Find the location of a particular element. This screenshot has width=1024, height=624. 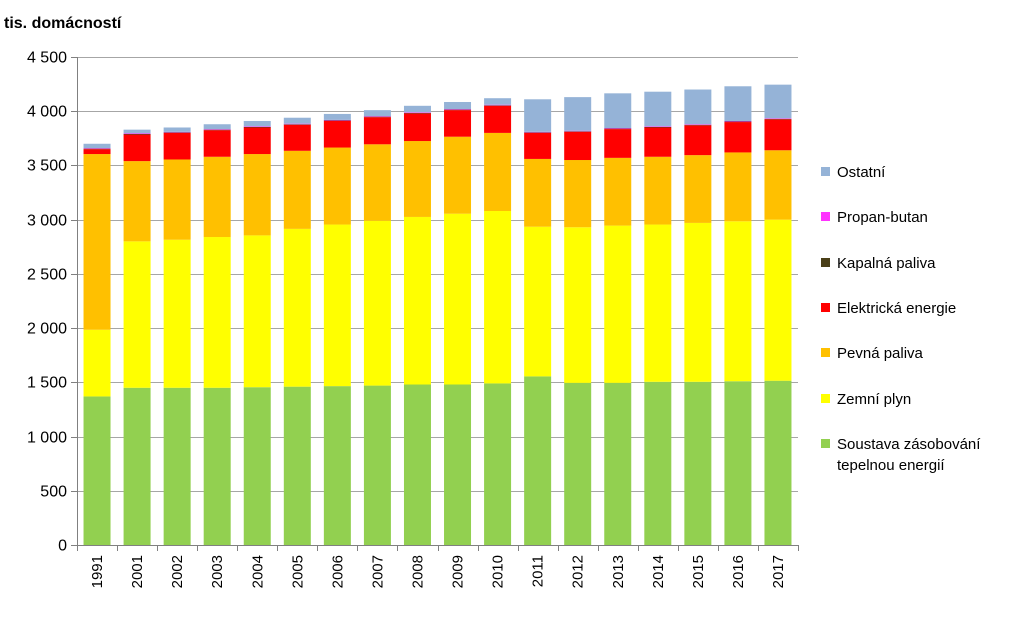

legend-label: Elektrická energie is located at coordinates (896, 308).